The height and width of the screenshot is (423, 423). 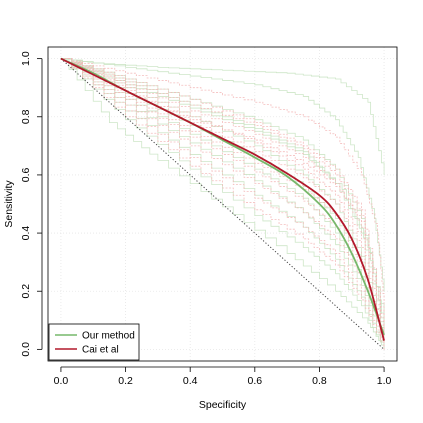 What do you see at coordinates (9, 204) in the screenshot?
I see `y-axis-title: Sensitivity` at bounding box center [9, 204].